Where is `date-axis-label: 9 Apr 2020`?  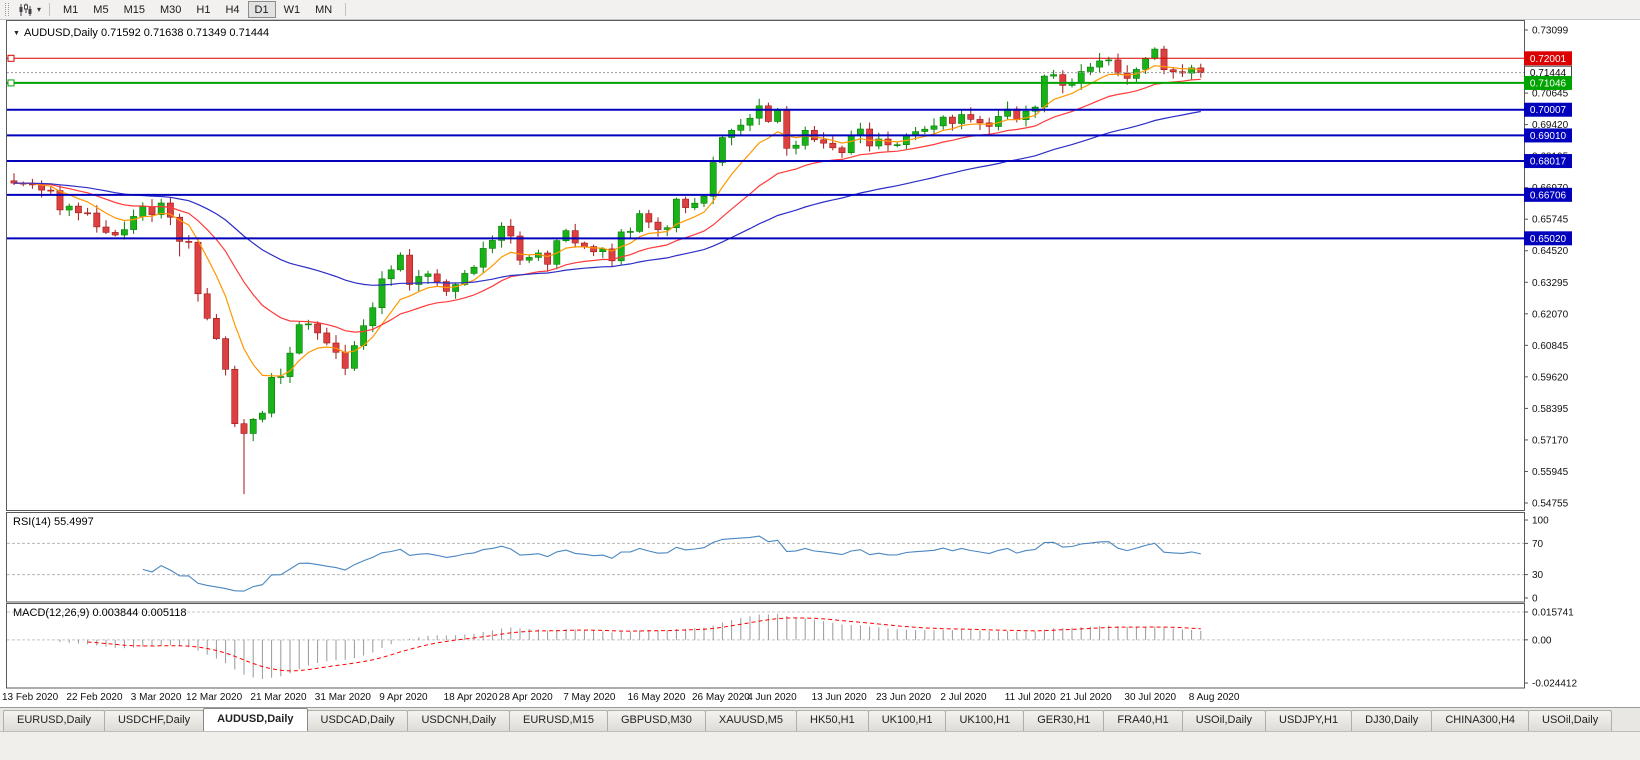
date-axis-label: 9 Apr 2020 is located at coordinates (403, 697).